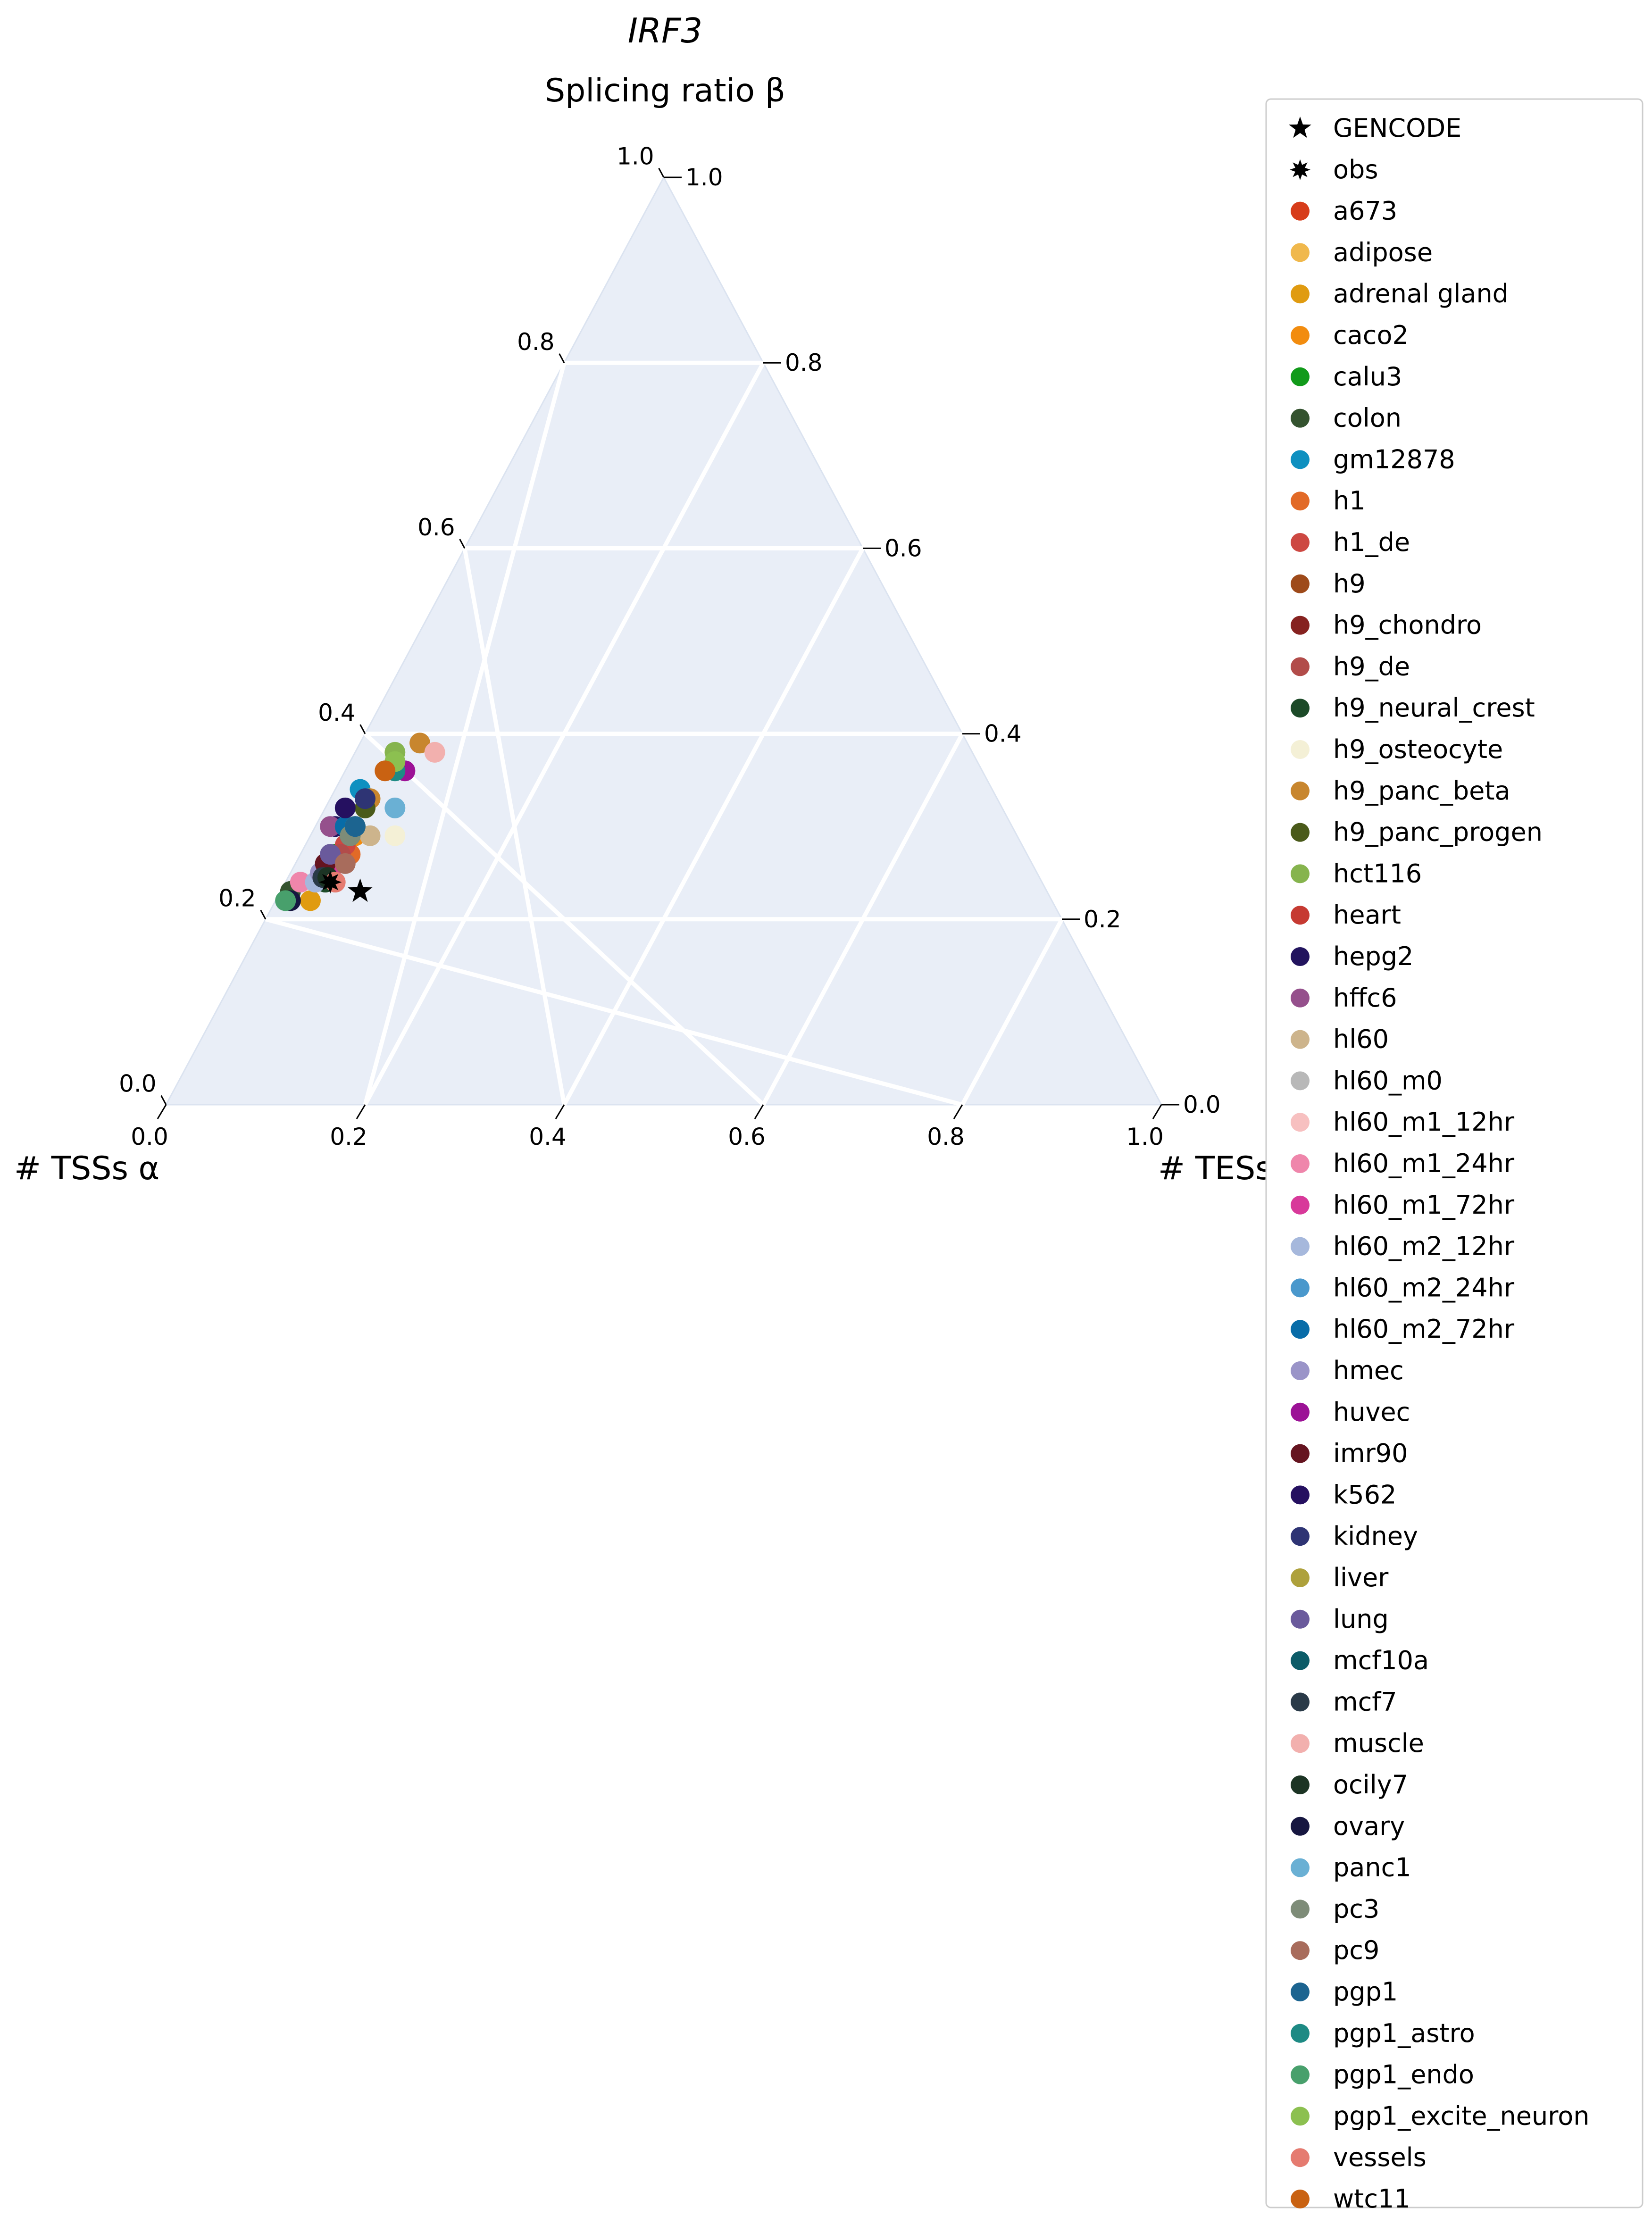  What do you see at coordinates (1300, 749) in the screenshot?
I see `legend-marker-h9-osteocyte` at bounding box center [1300, 749].